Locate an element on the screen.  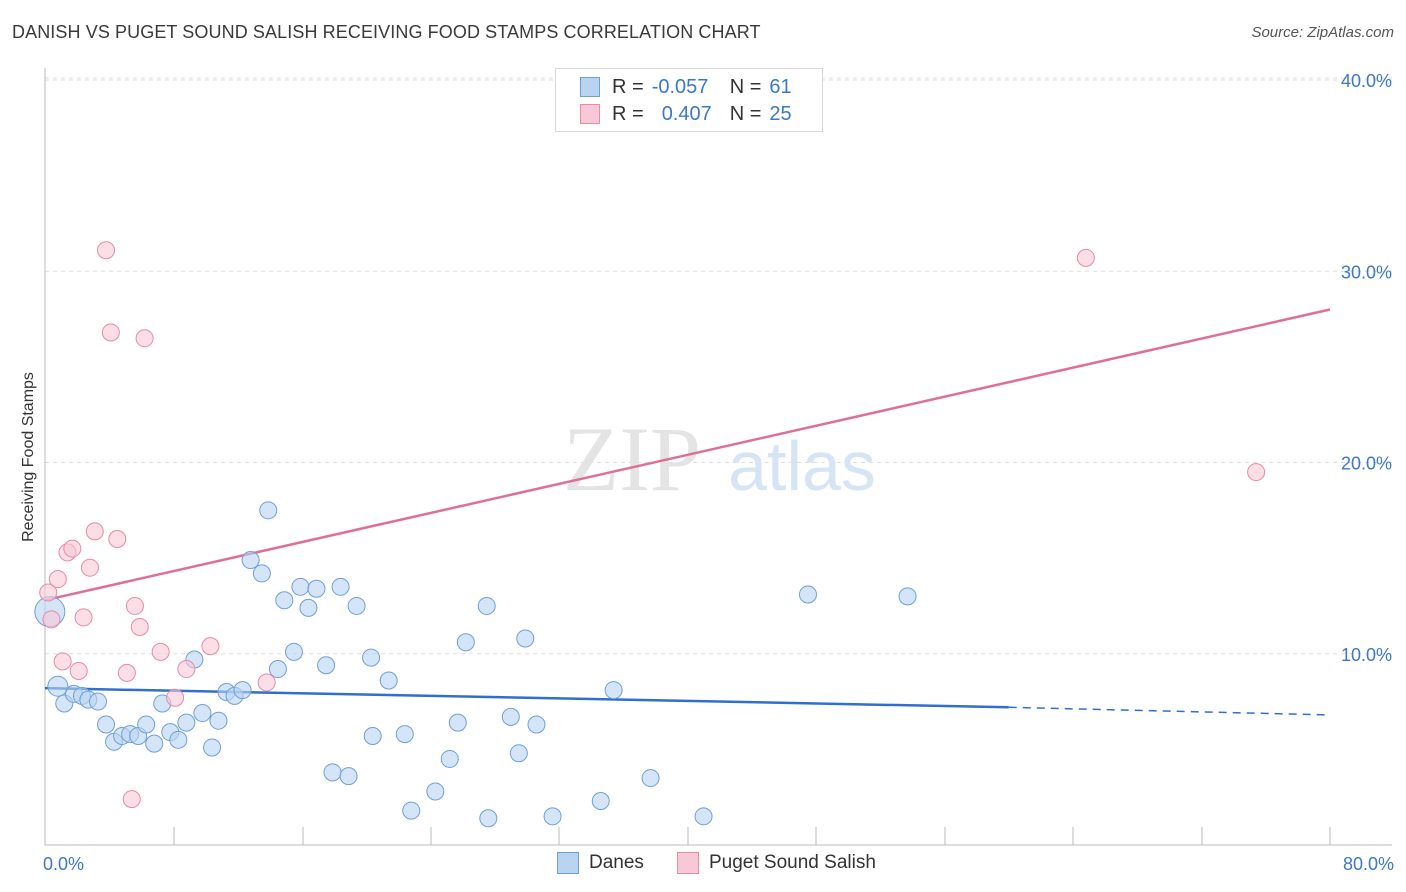
y-tick-label: 10.0% is located at coordinates (1366, 655).